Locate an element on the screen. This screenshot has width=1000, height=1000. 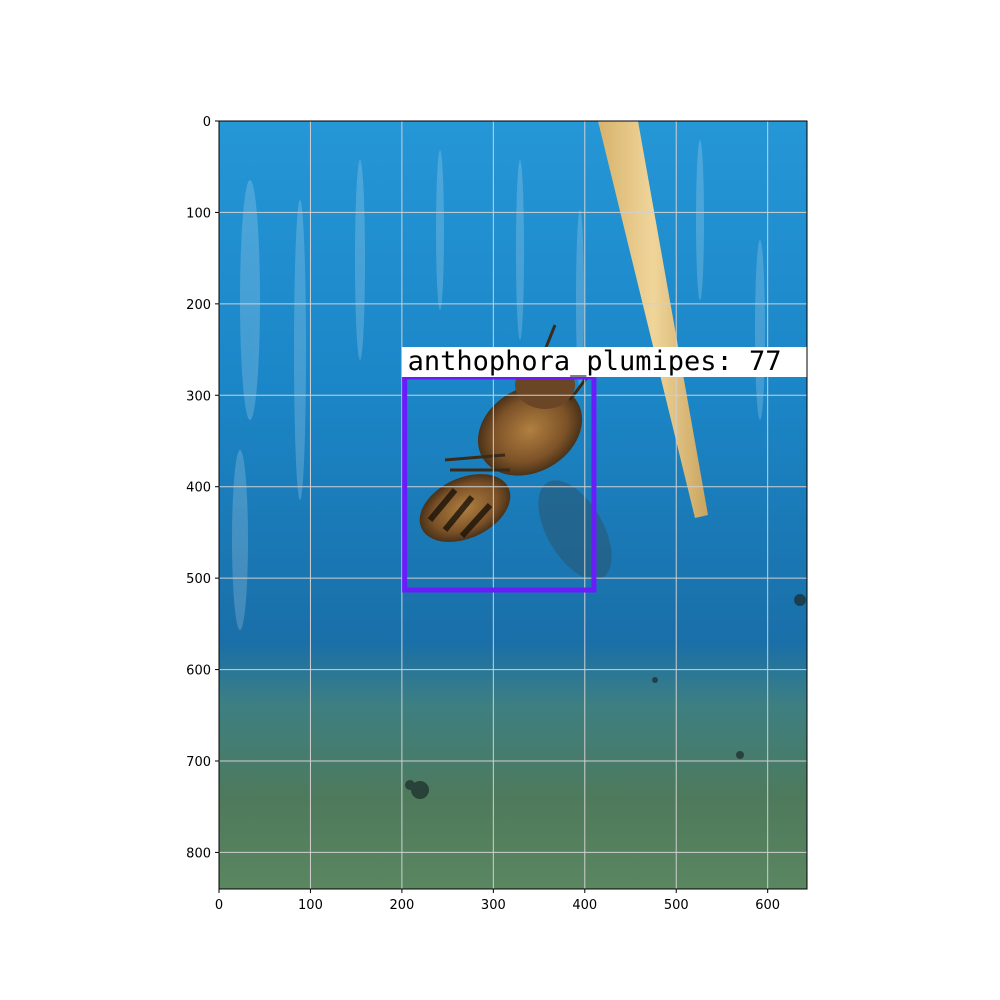
detection-label: anthophora_plumipes: 77 is located at coordinates (595, 361).